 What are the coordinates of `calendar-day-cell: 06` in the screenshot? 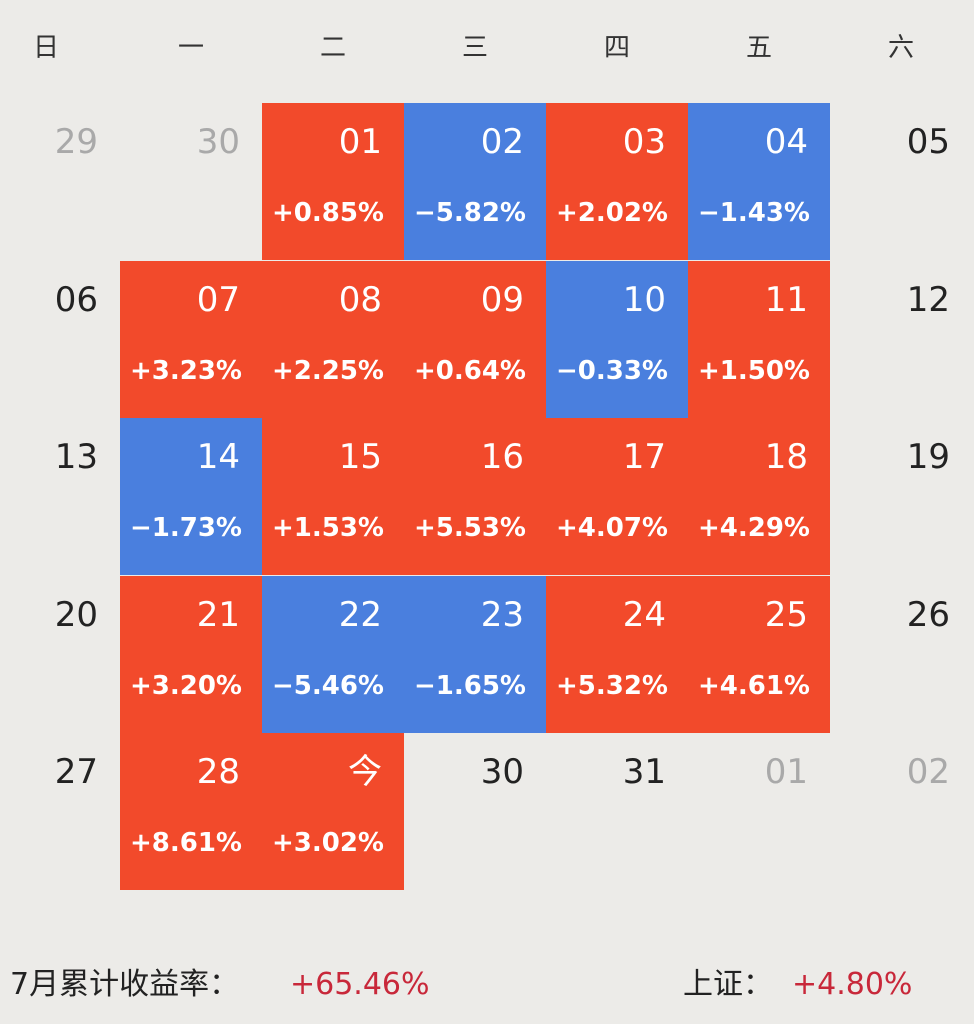 It's located at (60, 339).